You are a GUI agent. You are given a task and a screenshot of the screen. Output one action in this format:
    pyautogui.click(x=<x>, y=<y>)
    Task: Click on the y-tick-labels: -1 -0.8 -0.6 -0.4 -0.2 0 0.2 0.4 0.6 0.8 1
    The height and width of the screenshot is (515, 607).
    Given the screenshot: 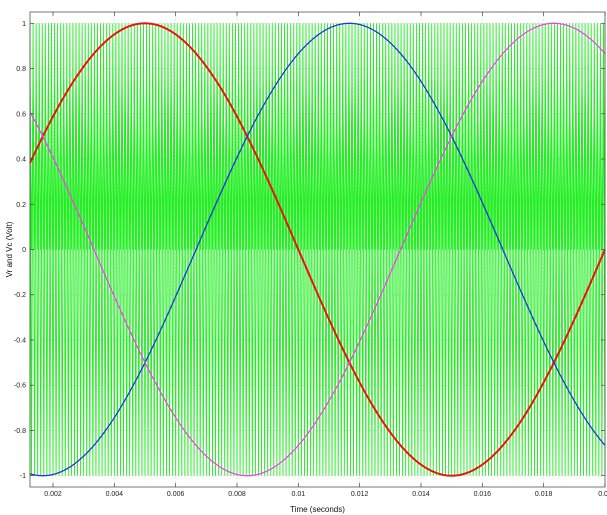 What is the action you would take?
    pyautogui.click(x=20, y=250)
    